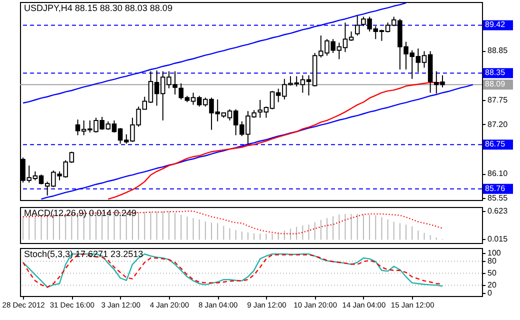 The image size is (520, 320). Describe the element at coordinates (492, 261) in the screenshot. I see `y-tick-label: 80` at that location.